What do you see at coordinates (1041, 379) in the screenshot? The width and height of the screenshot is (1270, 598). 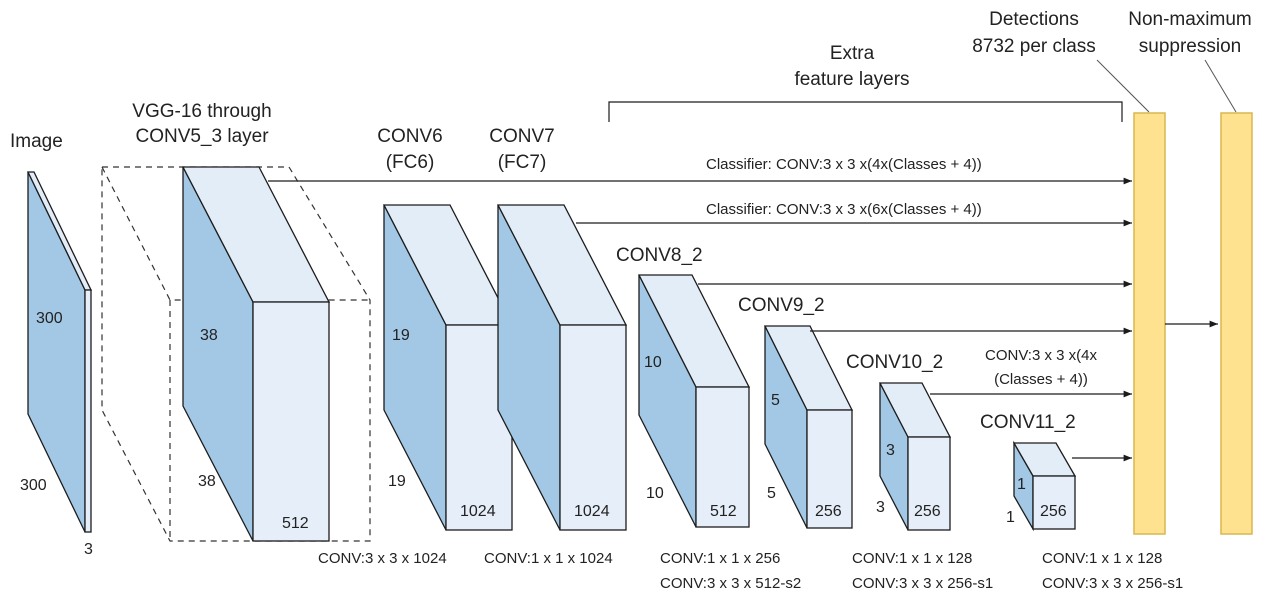 I see `classifier-label-3-line2: (Classes + 4))` at bounding box center [1041, 379].